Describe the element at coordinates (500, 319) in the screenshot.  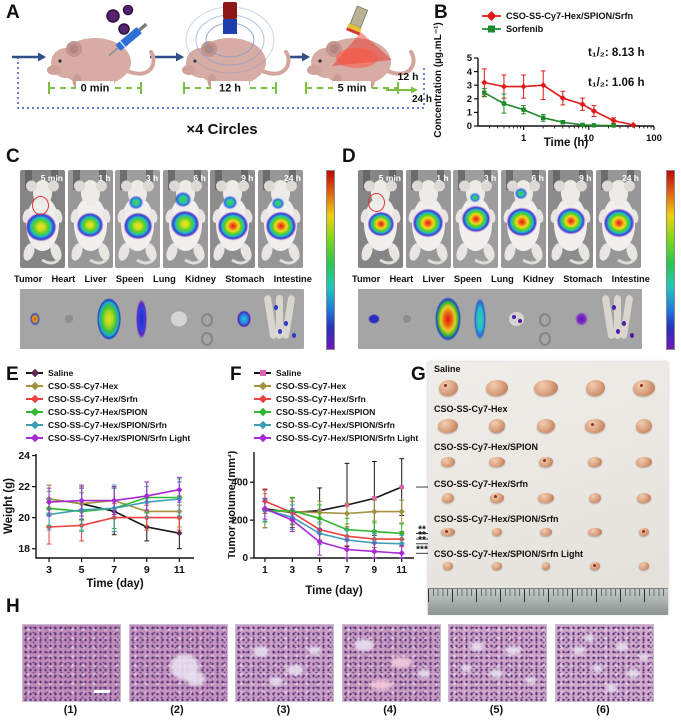
I see `organ-strip-d` at that location.